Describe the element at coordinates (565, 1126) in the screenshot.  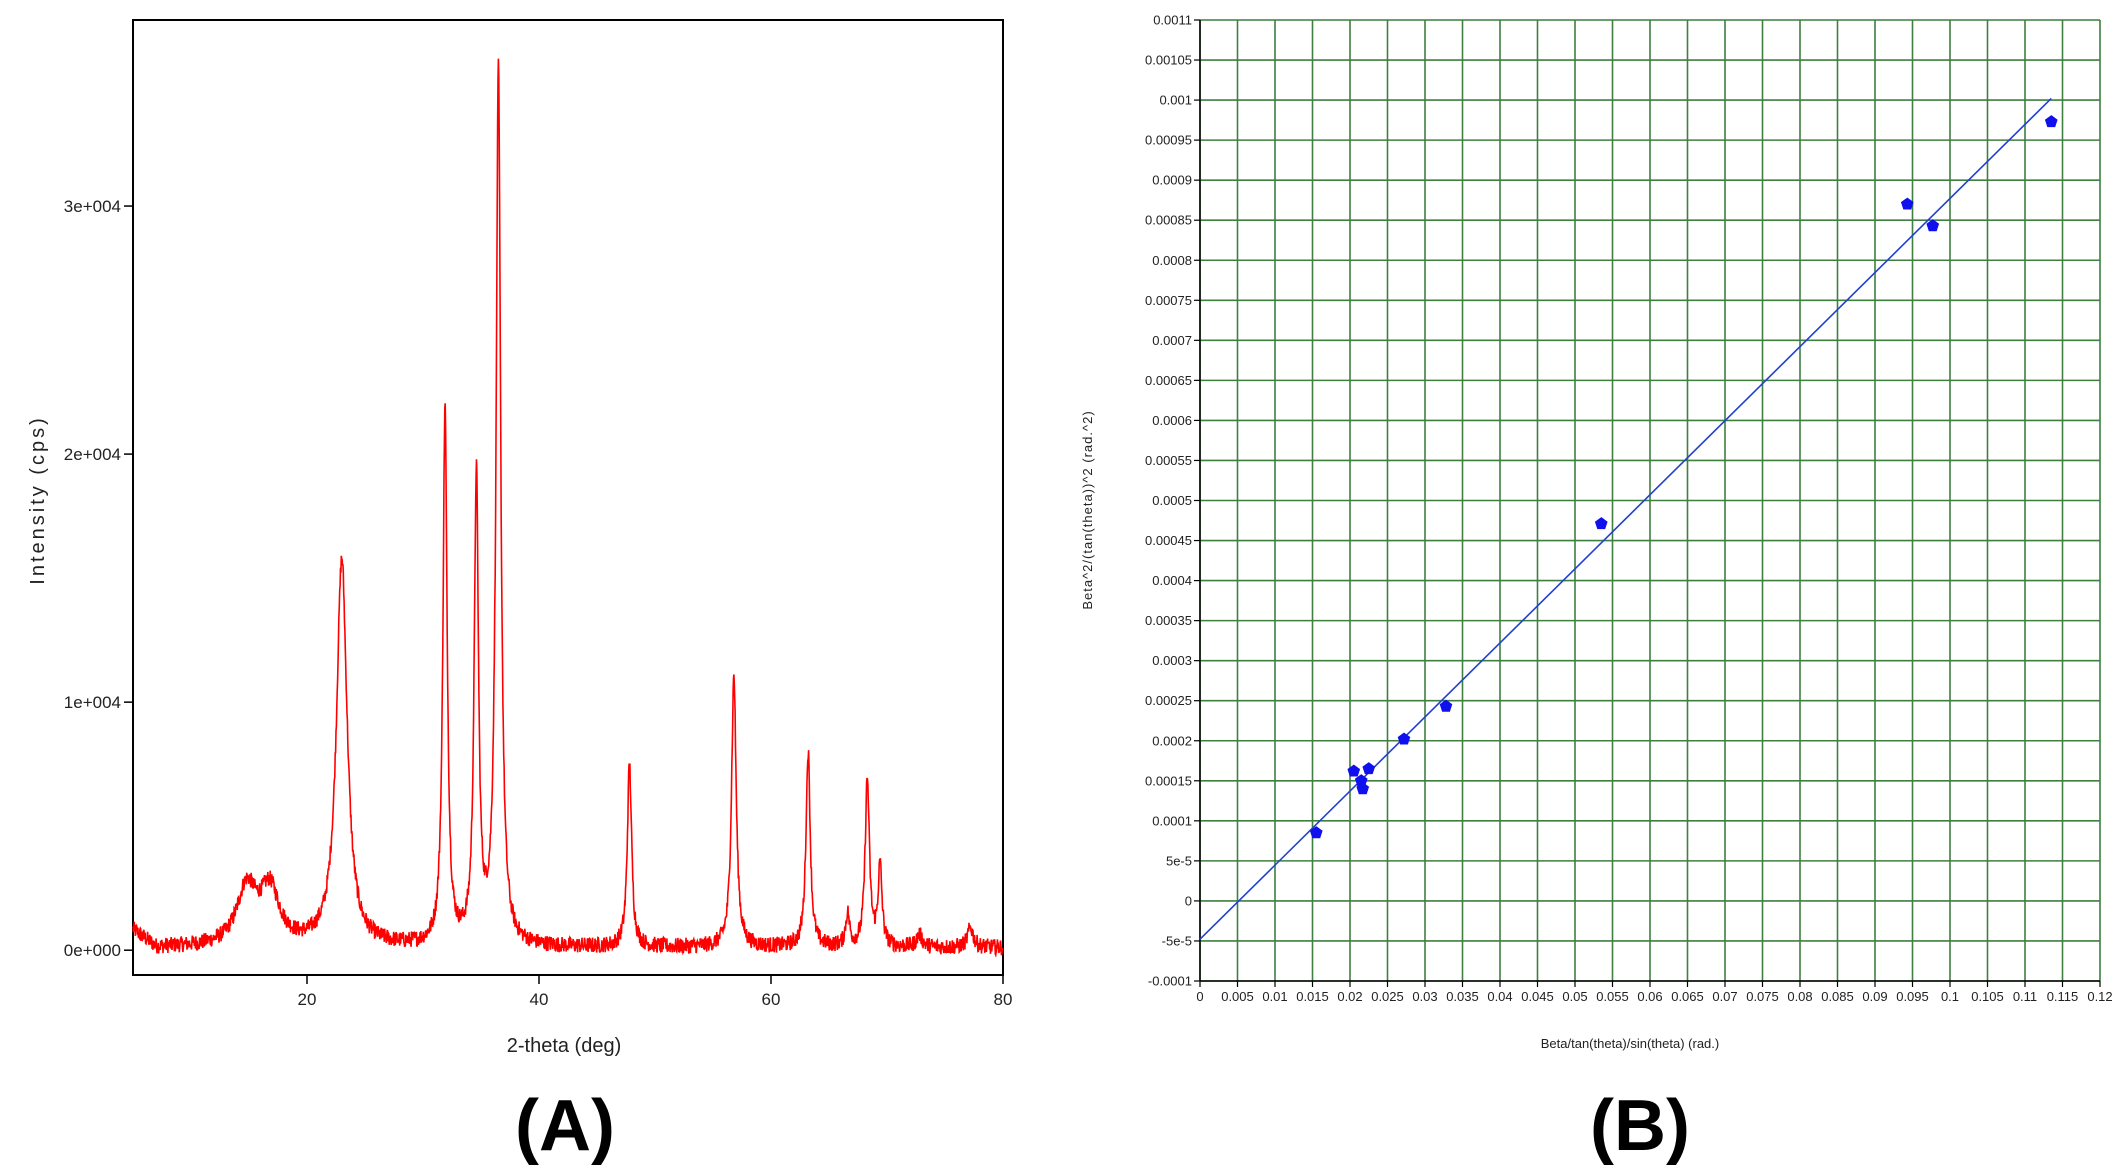
I see `panel-label-a: (A)` at that location.